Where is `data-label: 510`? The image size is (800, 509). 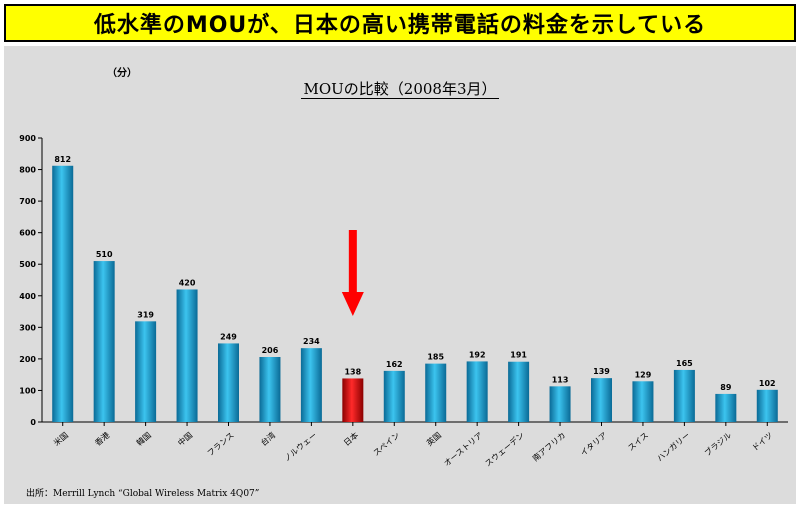 data-label: 510 is located at coordinates (104, 254).